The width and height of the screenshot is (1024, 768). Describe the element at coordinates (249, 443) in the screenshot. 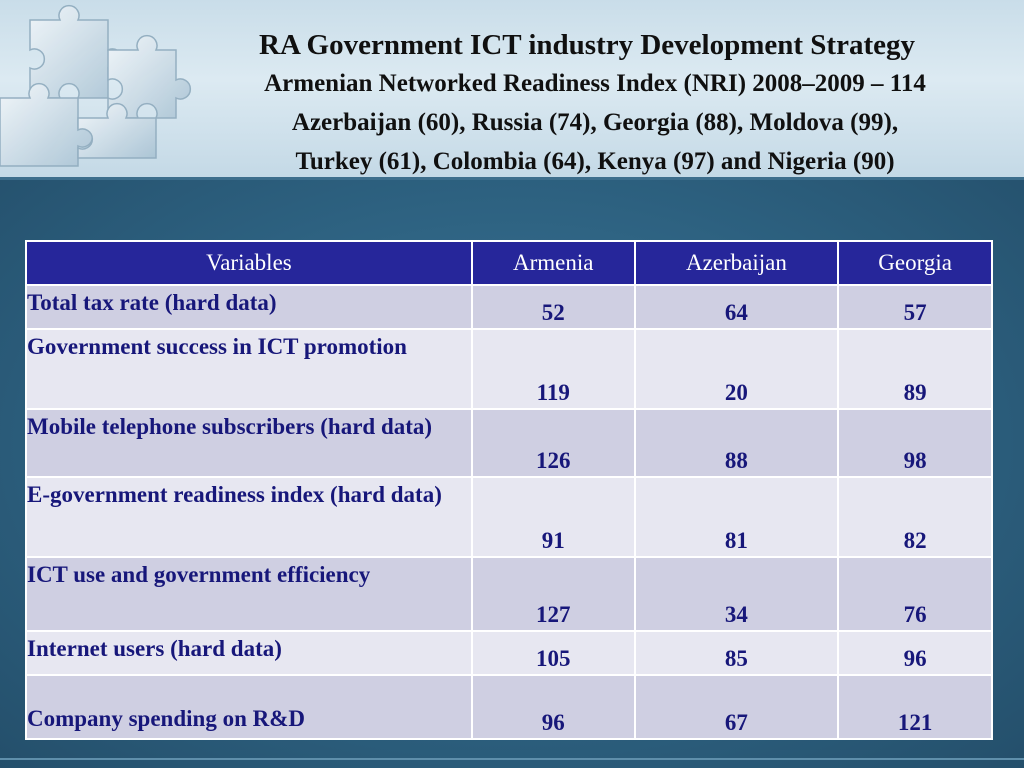

I see `variable-cell: Mobile telephone subscribers (hard data)` at that location.